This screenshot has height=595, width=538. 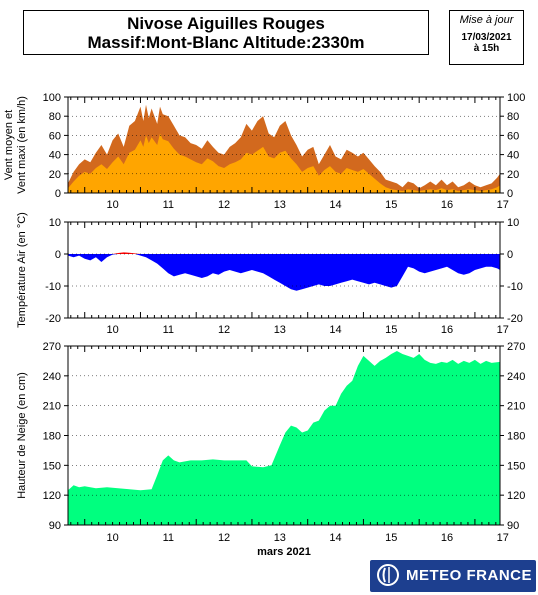 I want to click on panel-2-xtick-label-6: 16, so click(x=447, y=538).